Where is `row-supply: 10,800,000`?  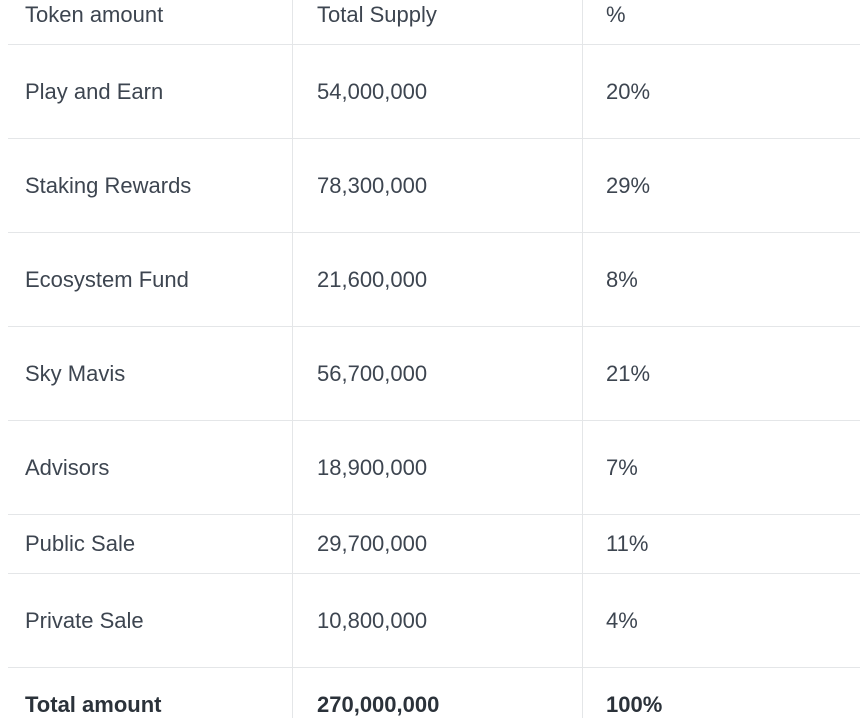 row-supply: 10,800,000 is located at coordinates (437, 621).